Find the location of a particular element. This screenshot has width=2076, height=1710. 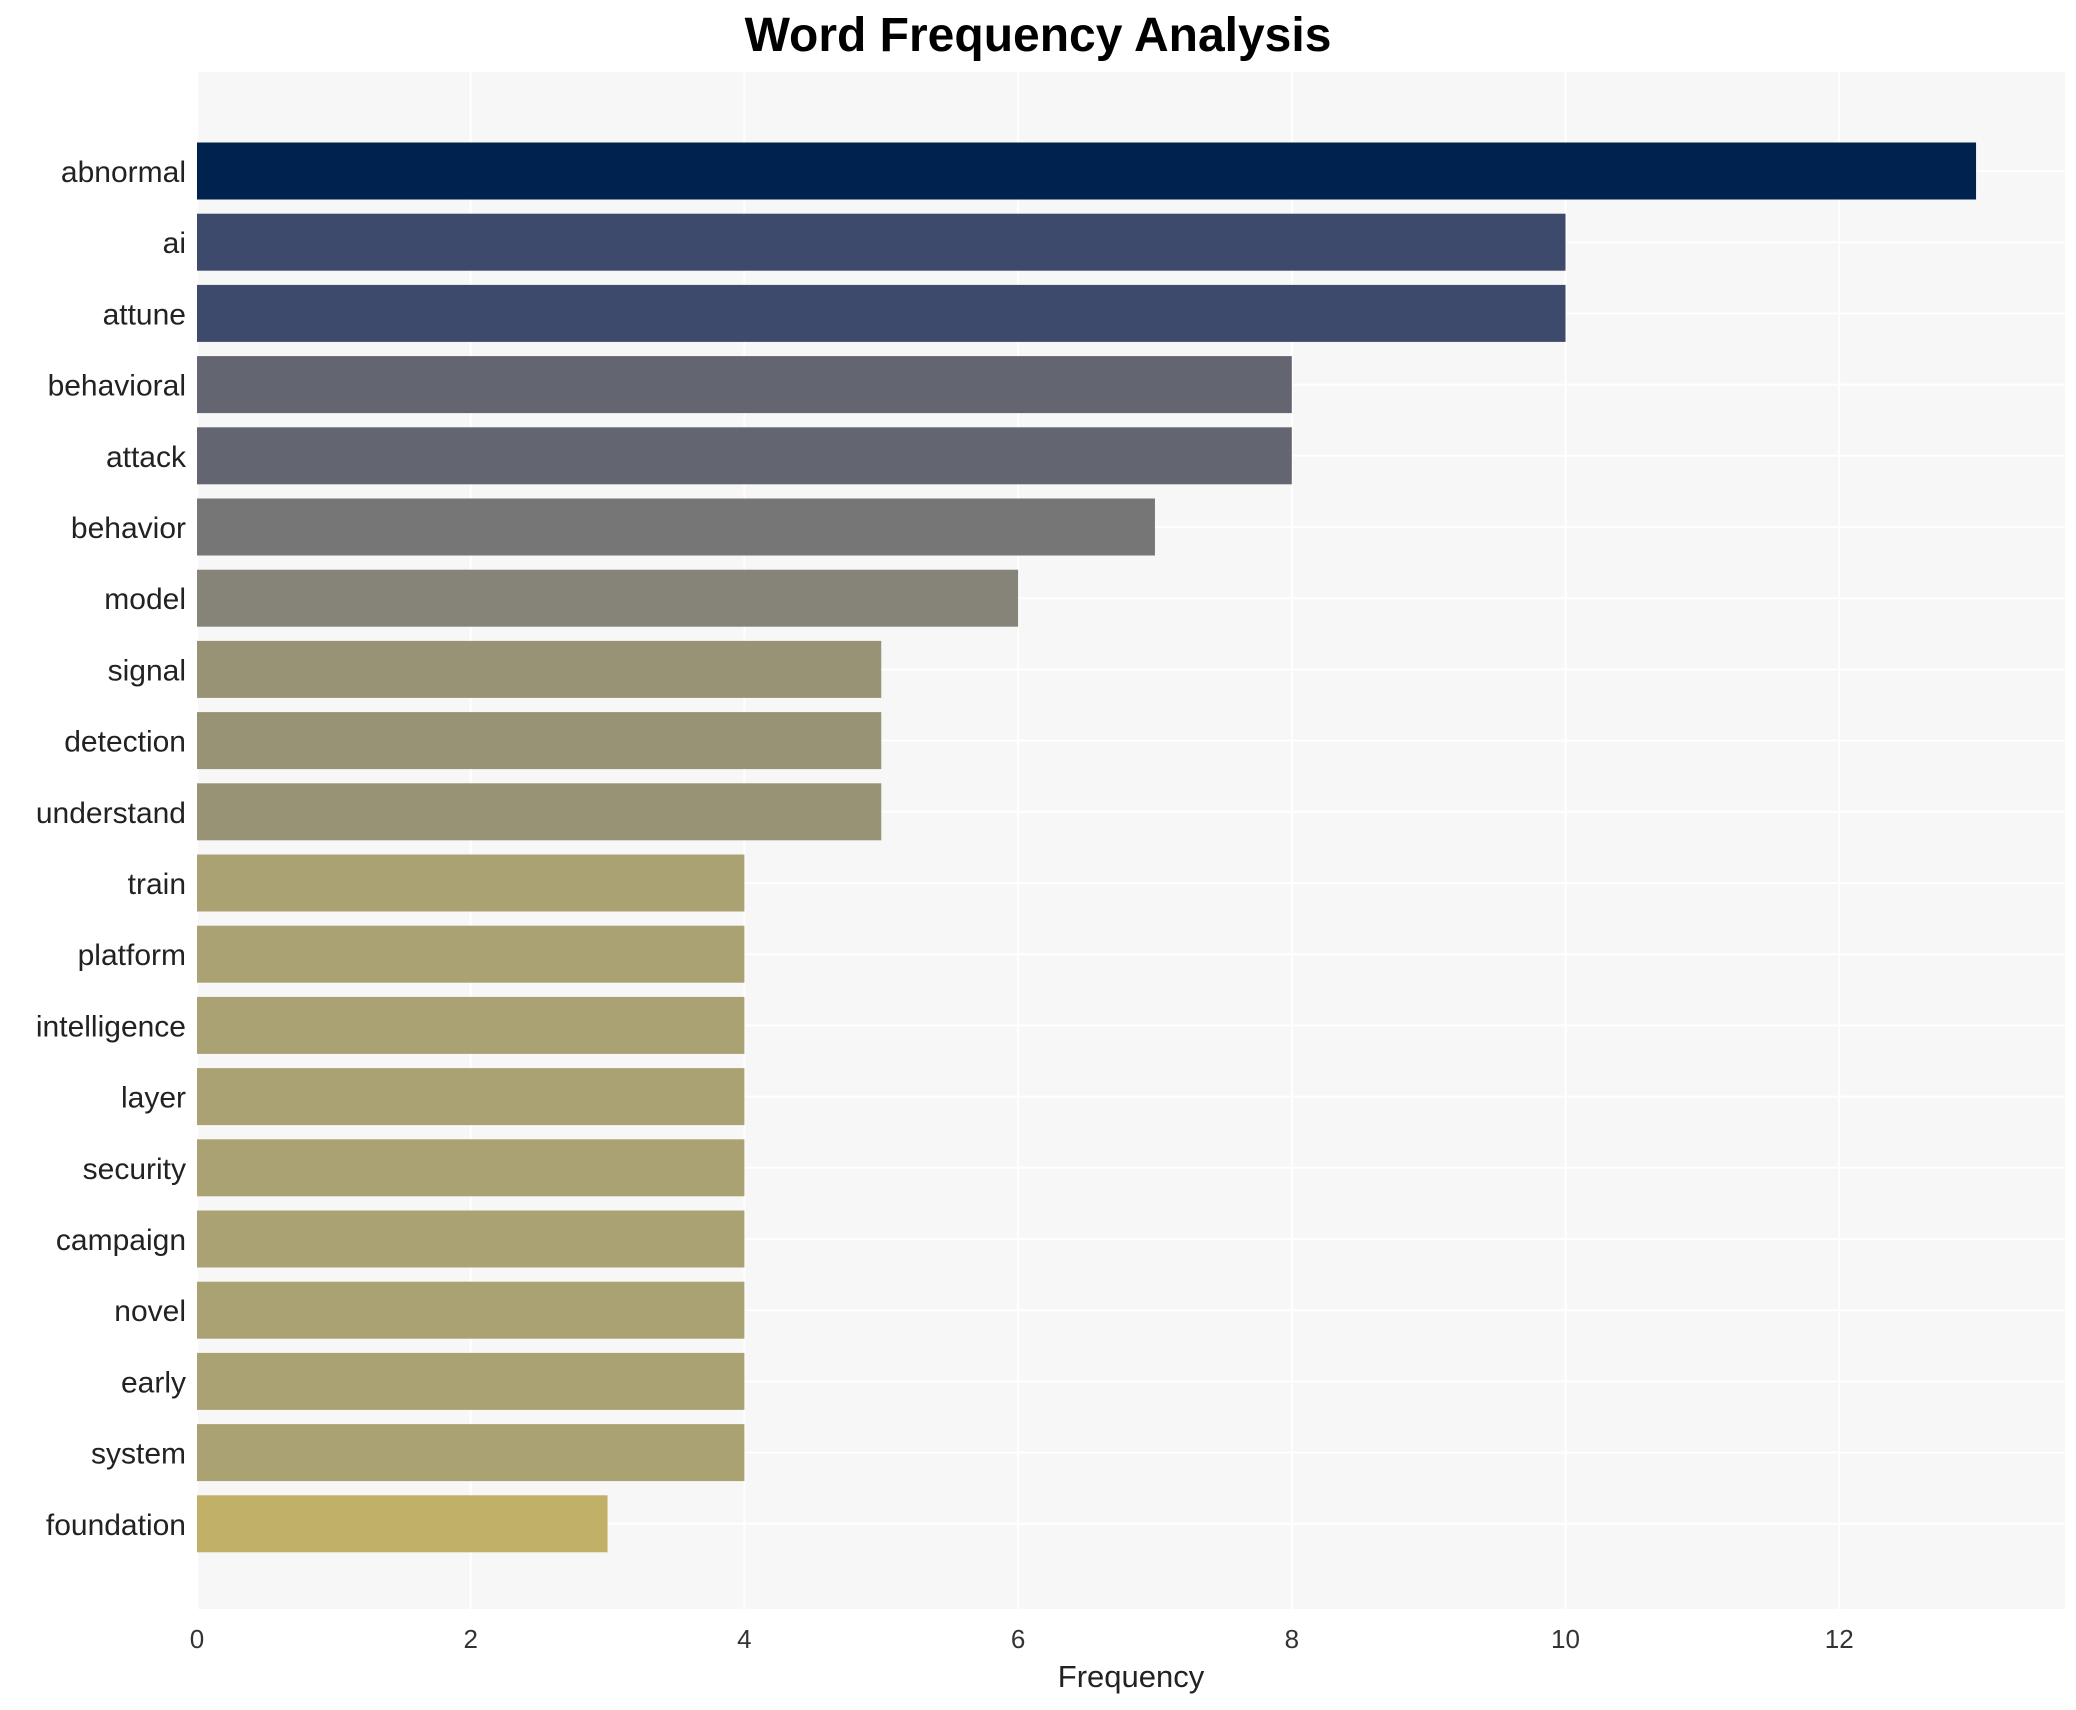

bar-behavior is located at coordinates (676, 527).